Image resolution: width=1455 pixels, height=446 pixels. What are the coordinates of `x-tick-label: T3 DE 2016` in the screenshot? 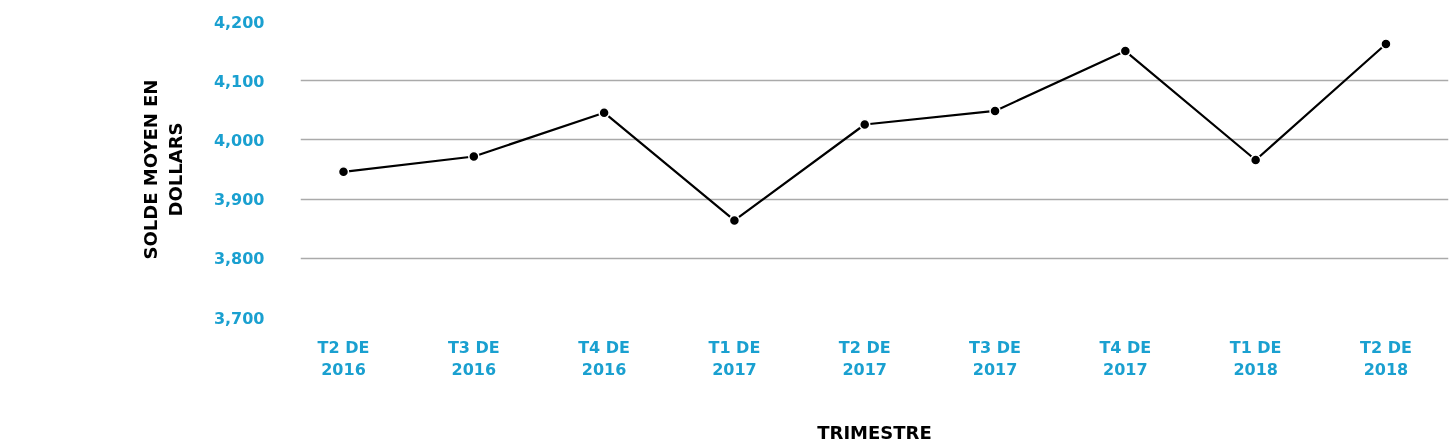 It's located at (473, 358).